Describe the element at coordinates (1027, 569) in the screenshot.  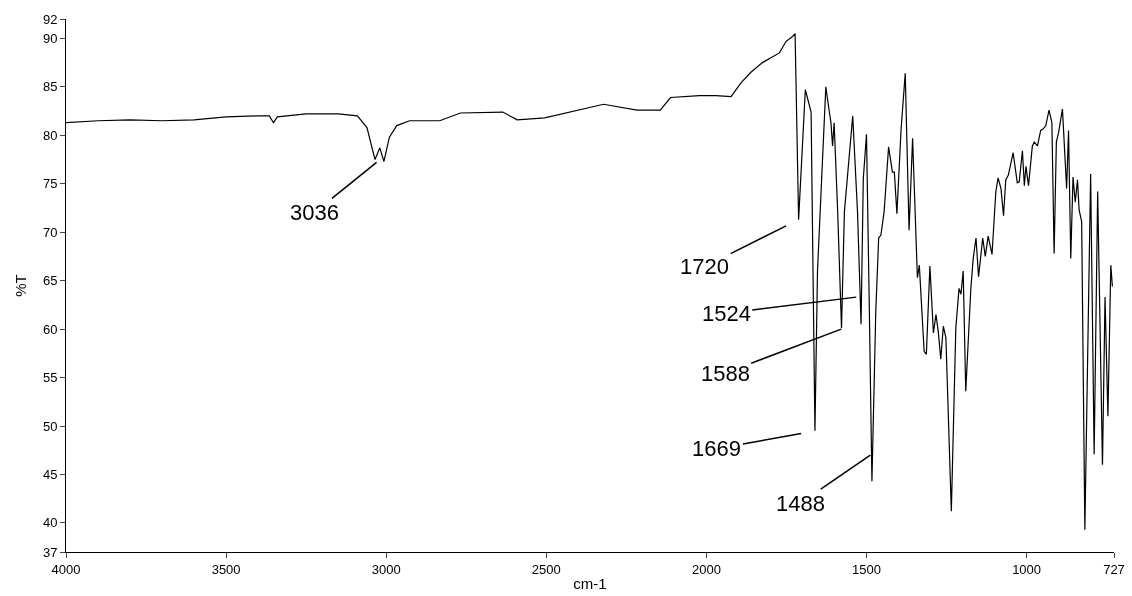
I see `x-tick-label: 1000` at that location.